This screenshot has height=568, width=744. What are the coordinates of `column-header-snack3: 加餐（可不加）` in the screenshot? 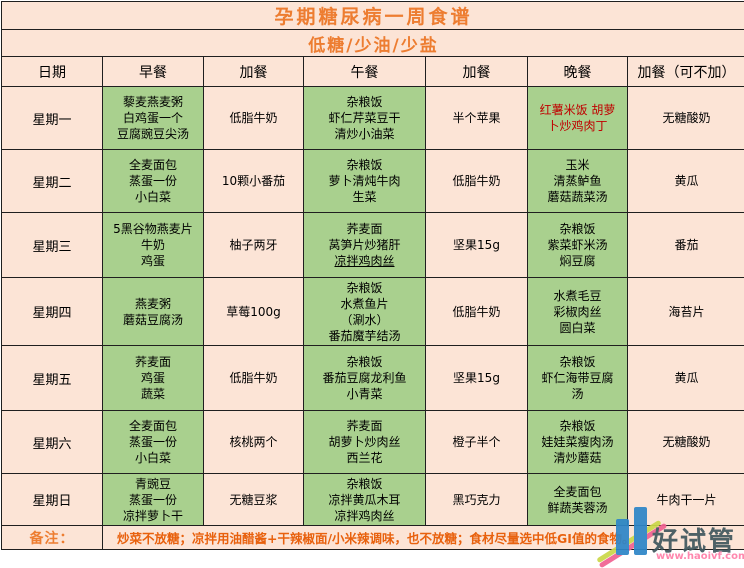 It's located at (686, 72).